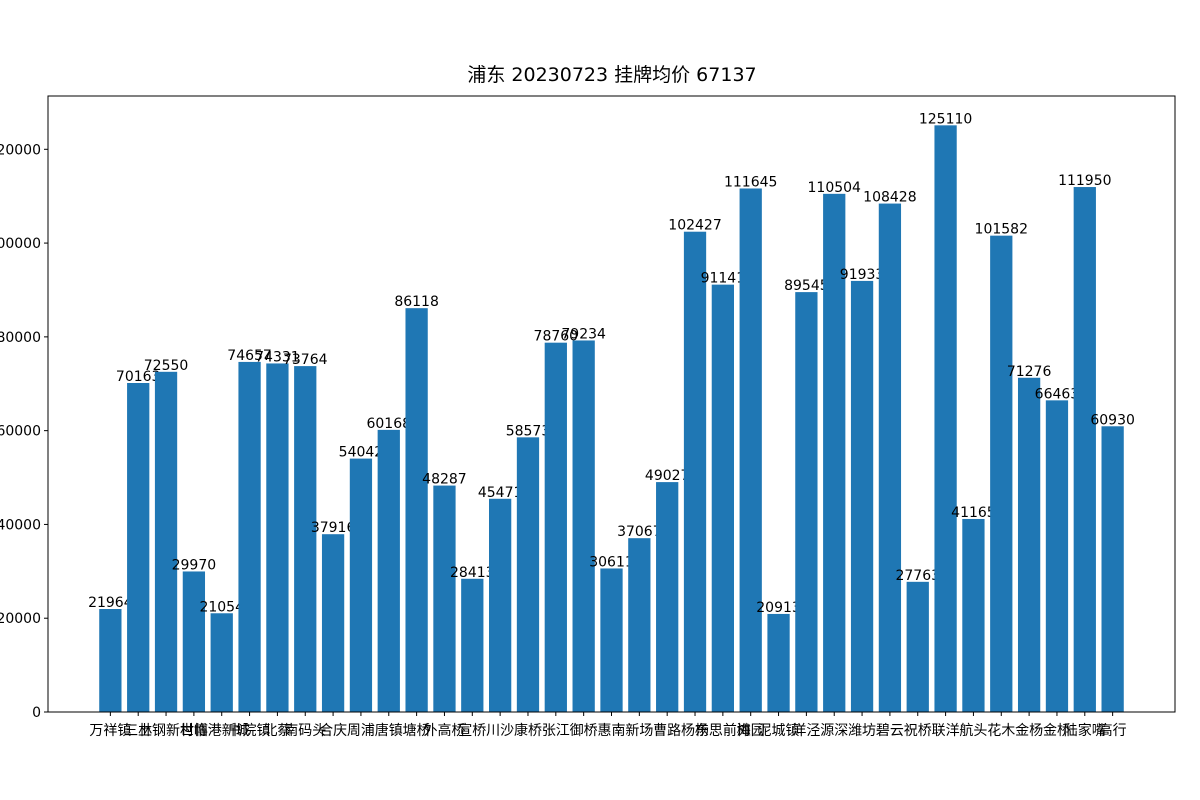 This screenshot has height=800, width=1200. Describe the element at coordinates (305, 360) in the screenshot. I see `value-label: 73764` at that location.